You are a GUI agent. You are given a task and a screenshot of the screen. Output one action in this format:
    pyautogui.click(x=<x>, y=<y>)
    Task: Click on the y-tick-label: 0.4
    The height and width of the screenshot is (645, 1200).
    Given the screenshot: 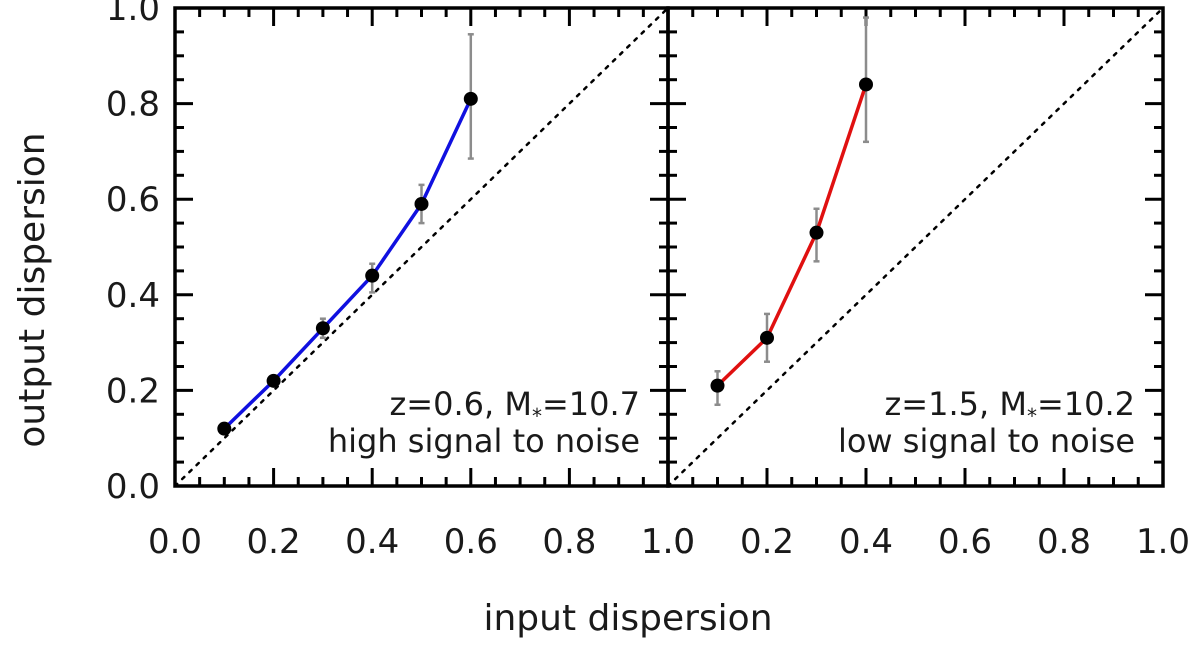 What is the action you would take?
    pyautogui.click(x=133, y=296)
    